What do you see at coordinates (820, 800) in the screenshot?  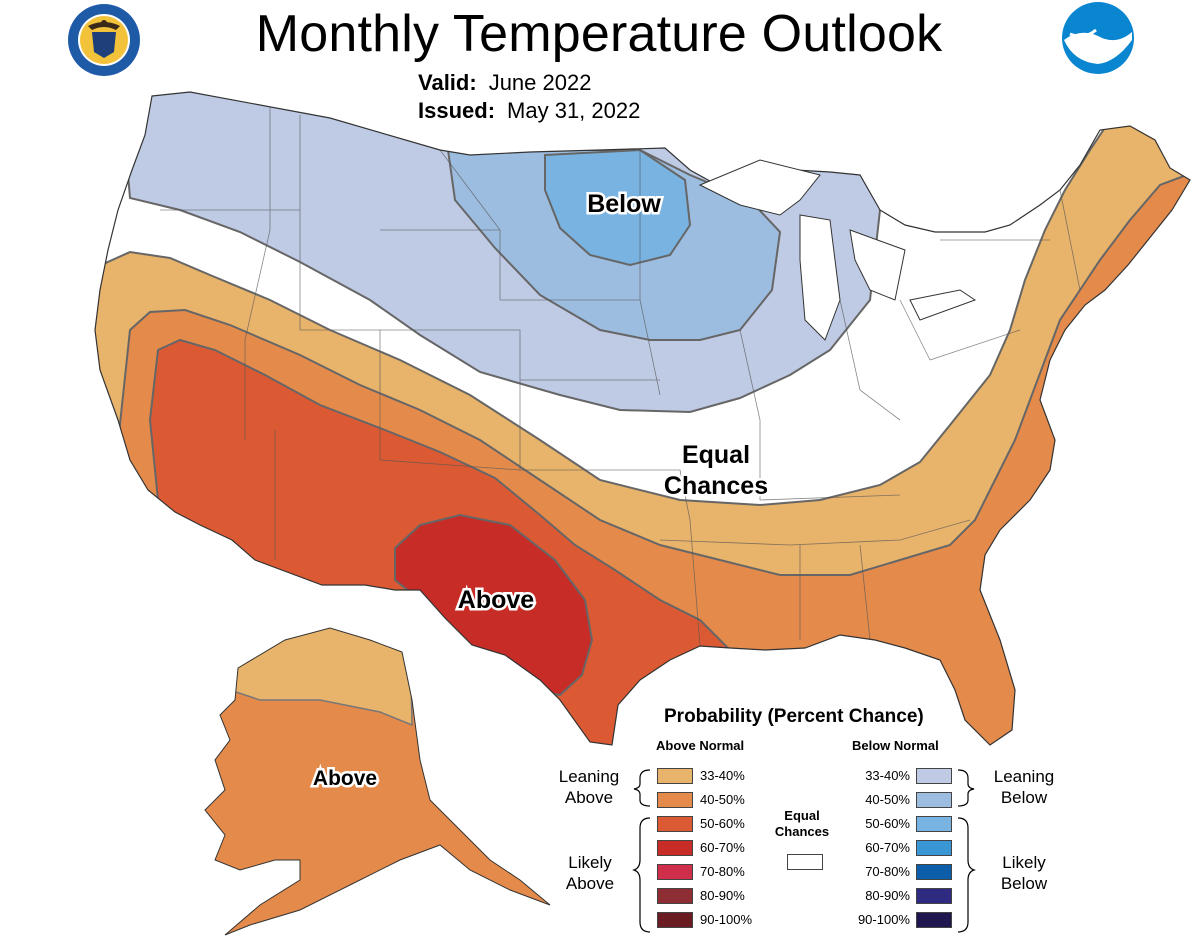 I see `legend-row: 40-50% 40-50%` at bounding box center [820, 800].